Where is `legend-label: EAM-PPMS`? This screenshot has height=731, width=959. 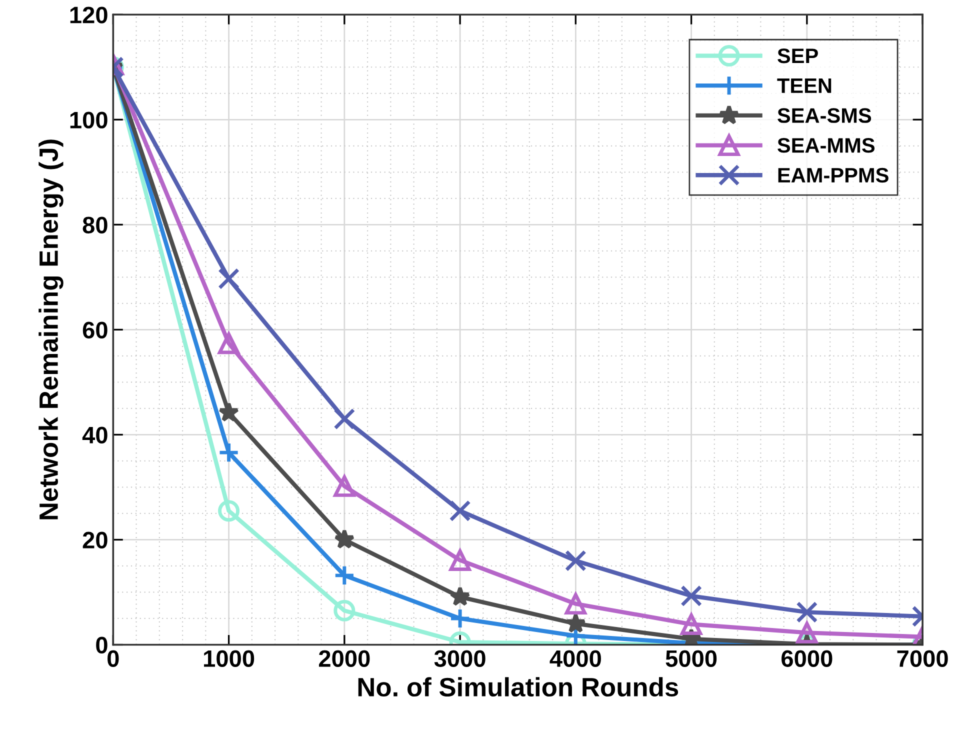 legend-label: EAM-PPMS is located at coordinates (833, 175).